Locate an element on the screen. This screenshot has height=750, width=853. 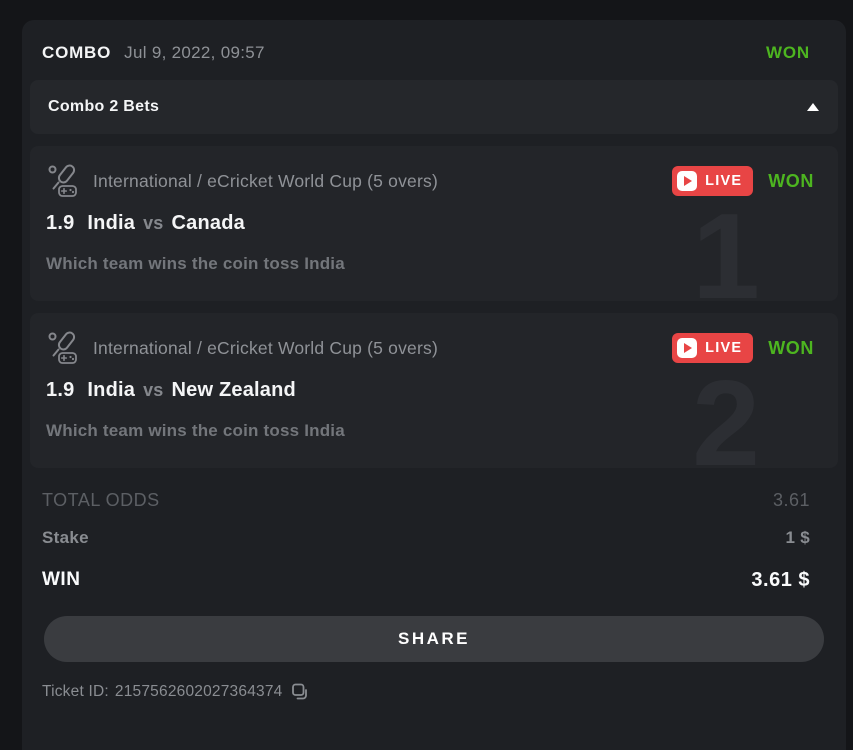
chevron-up-icon is located at coordinates (813, 107).